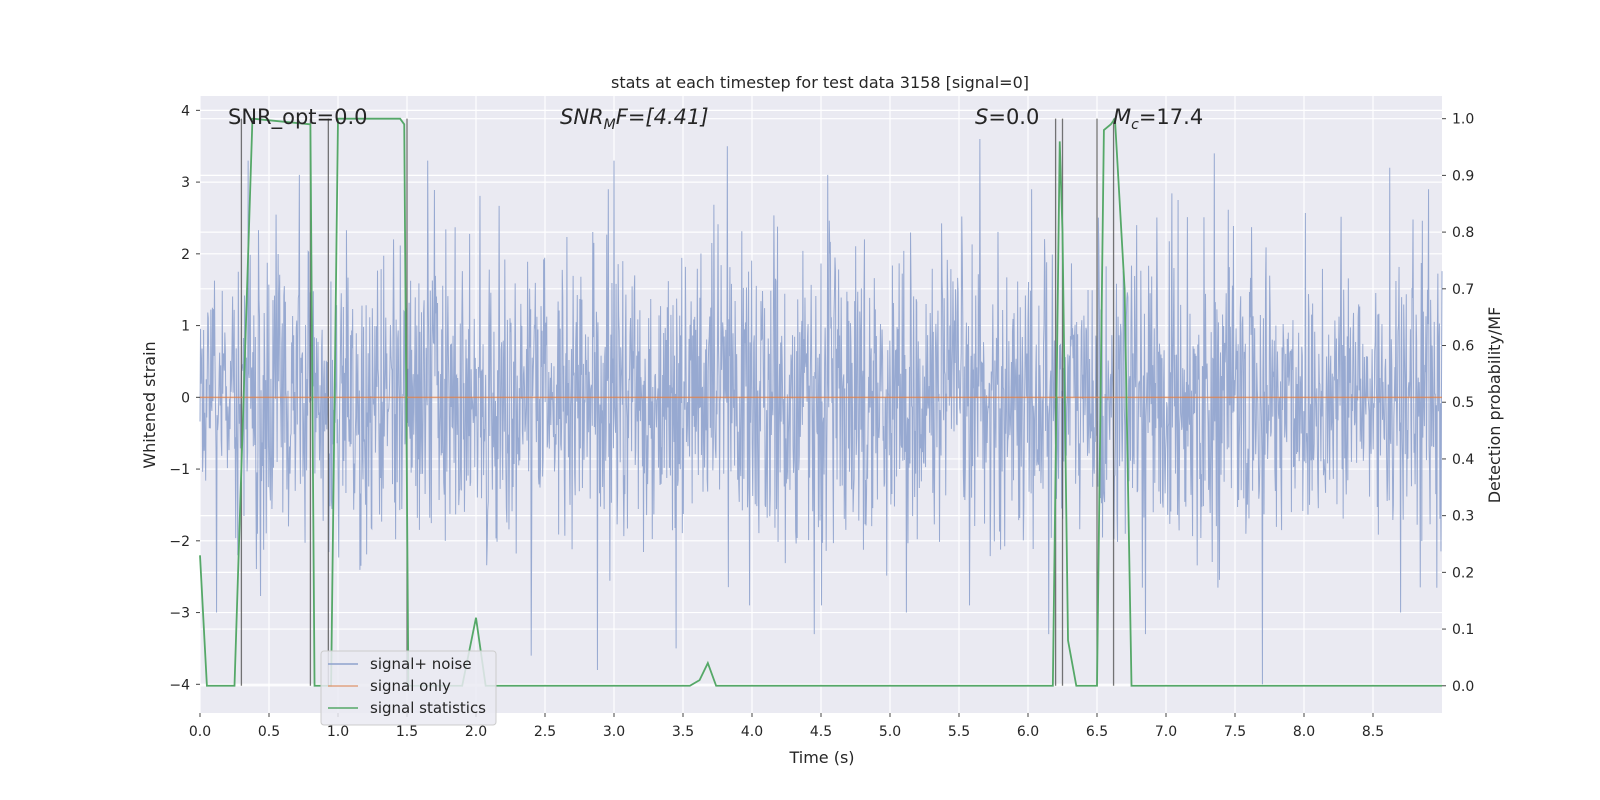 This screenshot has height=800, width=1600. I want to click on y-left-tick-labels: 4 3 2 1 0 −1 −2 −3 −4, so click(184, 398).